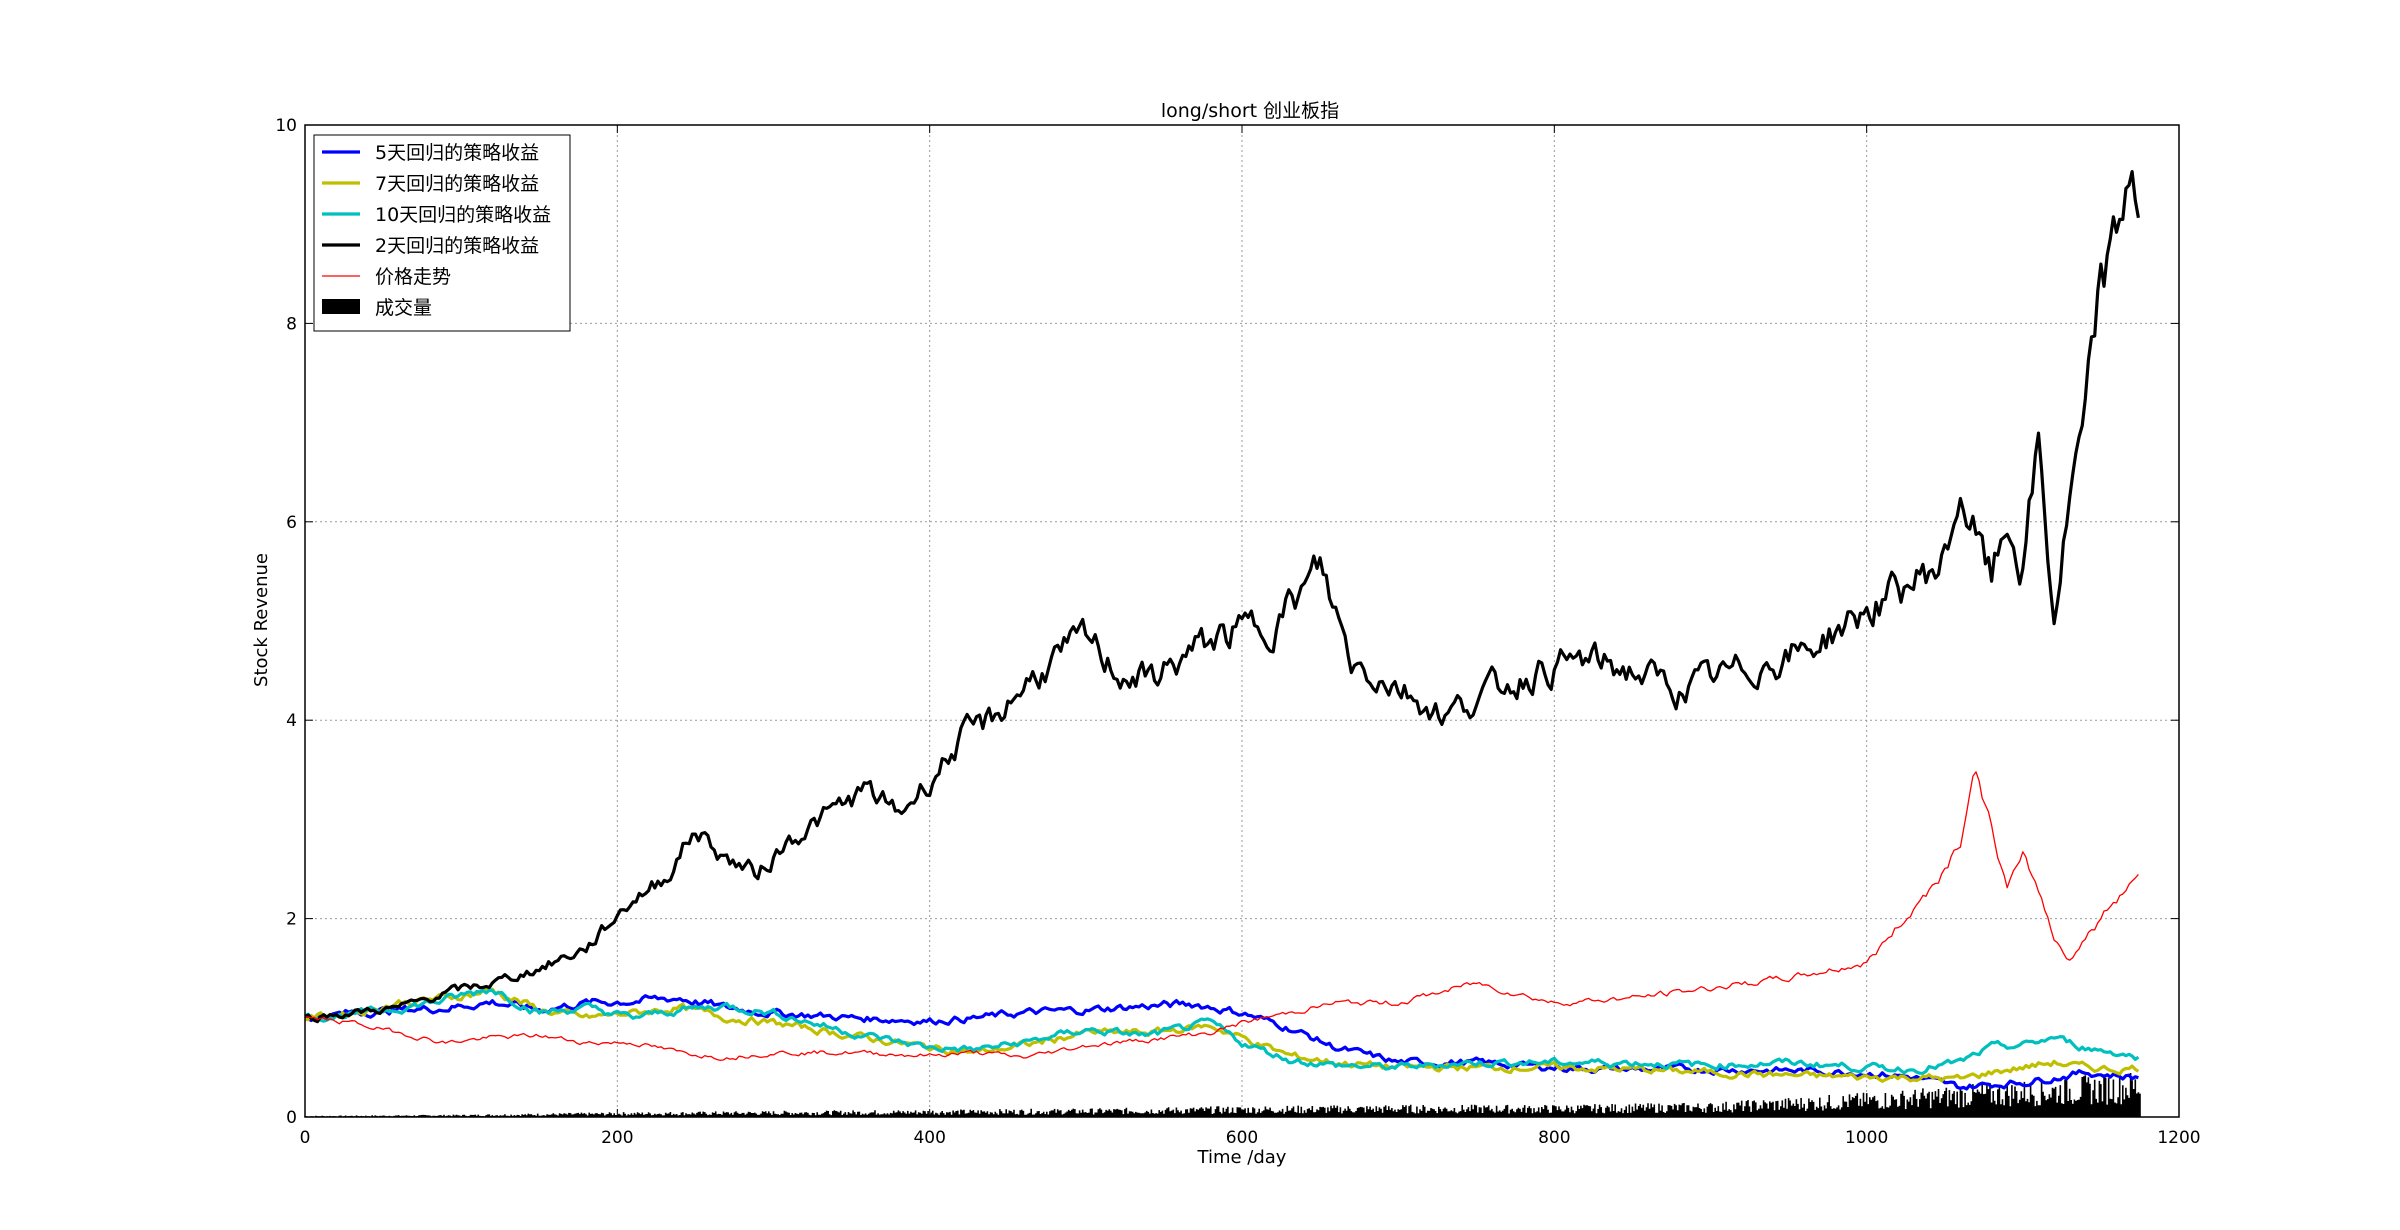  I want to click on legend-label: 5天回归的策略收益, so click(457, 153).